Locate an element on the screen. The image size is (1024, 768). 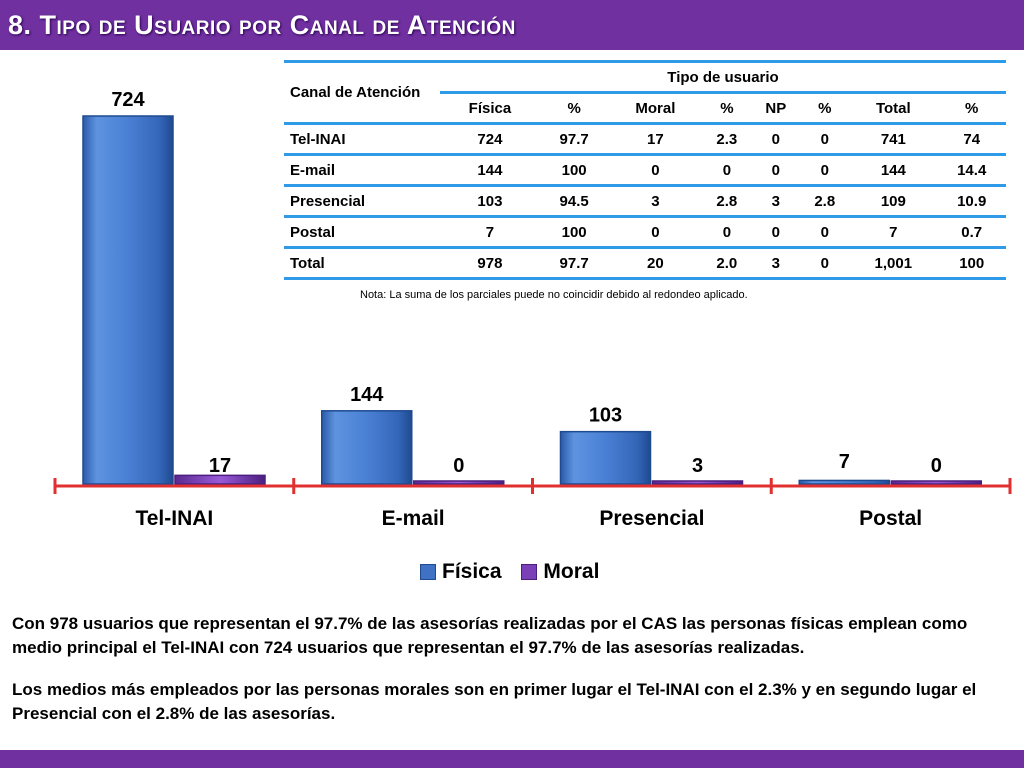
table-cell: 14.4 is located at coordinates (971, 170).